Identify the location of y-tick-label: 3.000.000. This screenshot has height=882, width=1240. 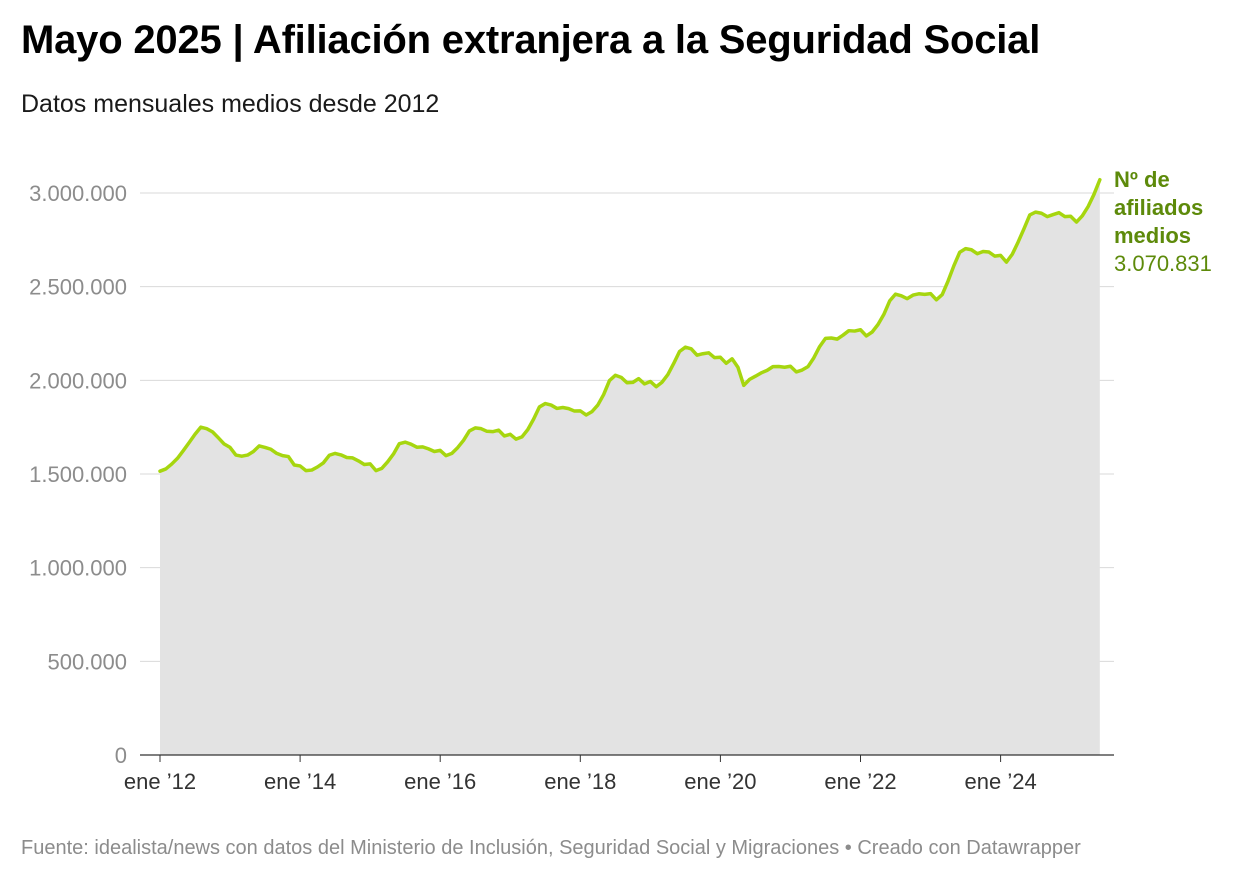
(78, 193).